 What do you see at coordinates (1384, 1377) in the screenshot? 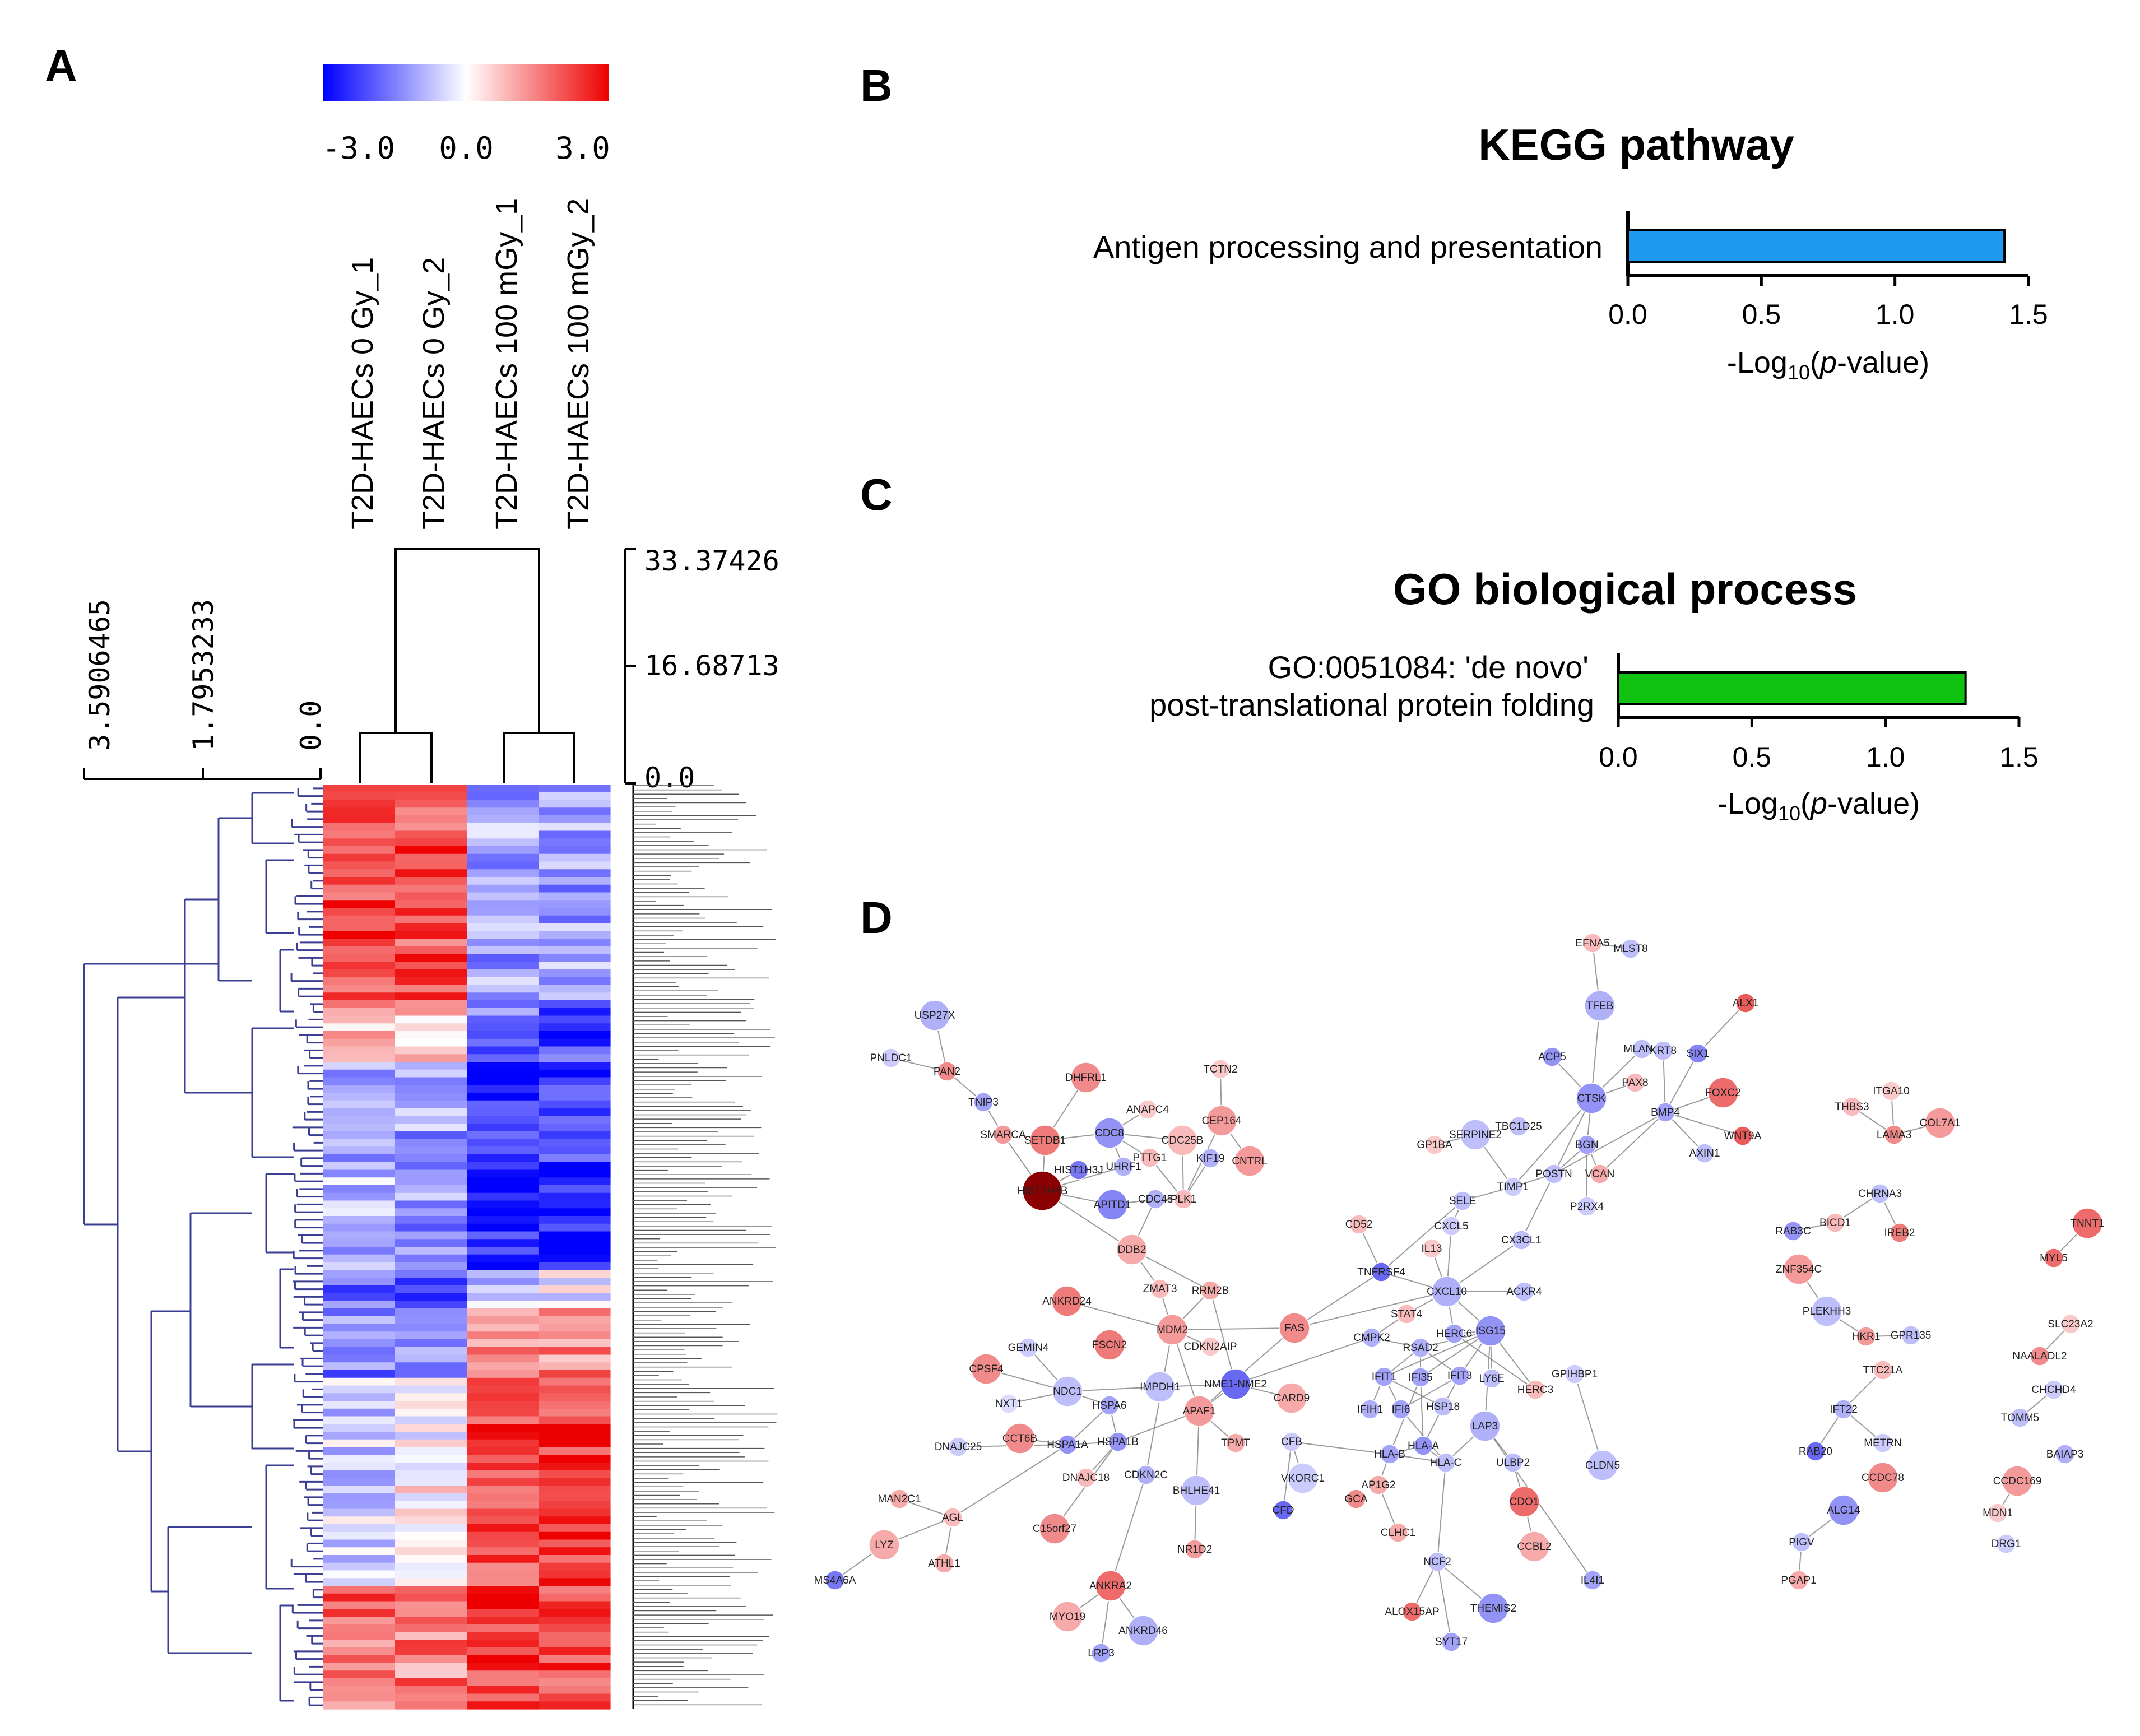
I see `network-node-label: IFIT1` at bounding box center [1384, 1377].